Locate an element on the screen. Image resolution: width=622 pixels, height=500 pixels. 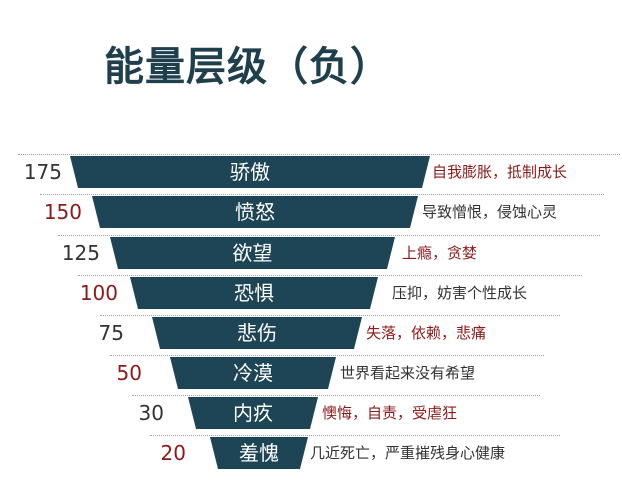
level-value: 100 is located at coordinates (98, 293).